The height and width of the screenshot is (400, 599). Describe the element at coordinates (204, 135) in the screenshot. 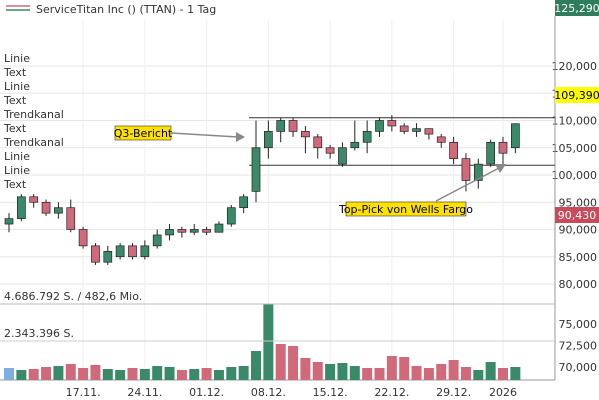

I see `annotation-q3-arrow` at that location.